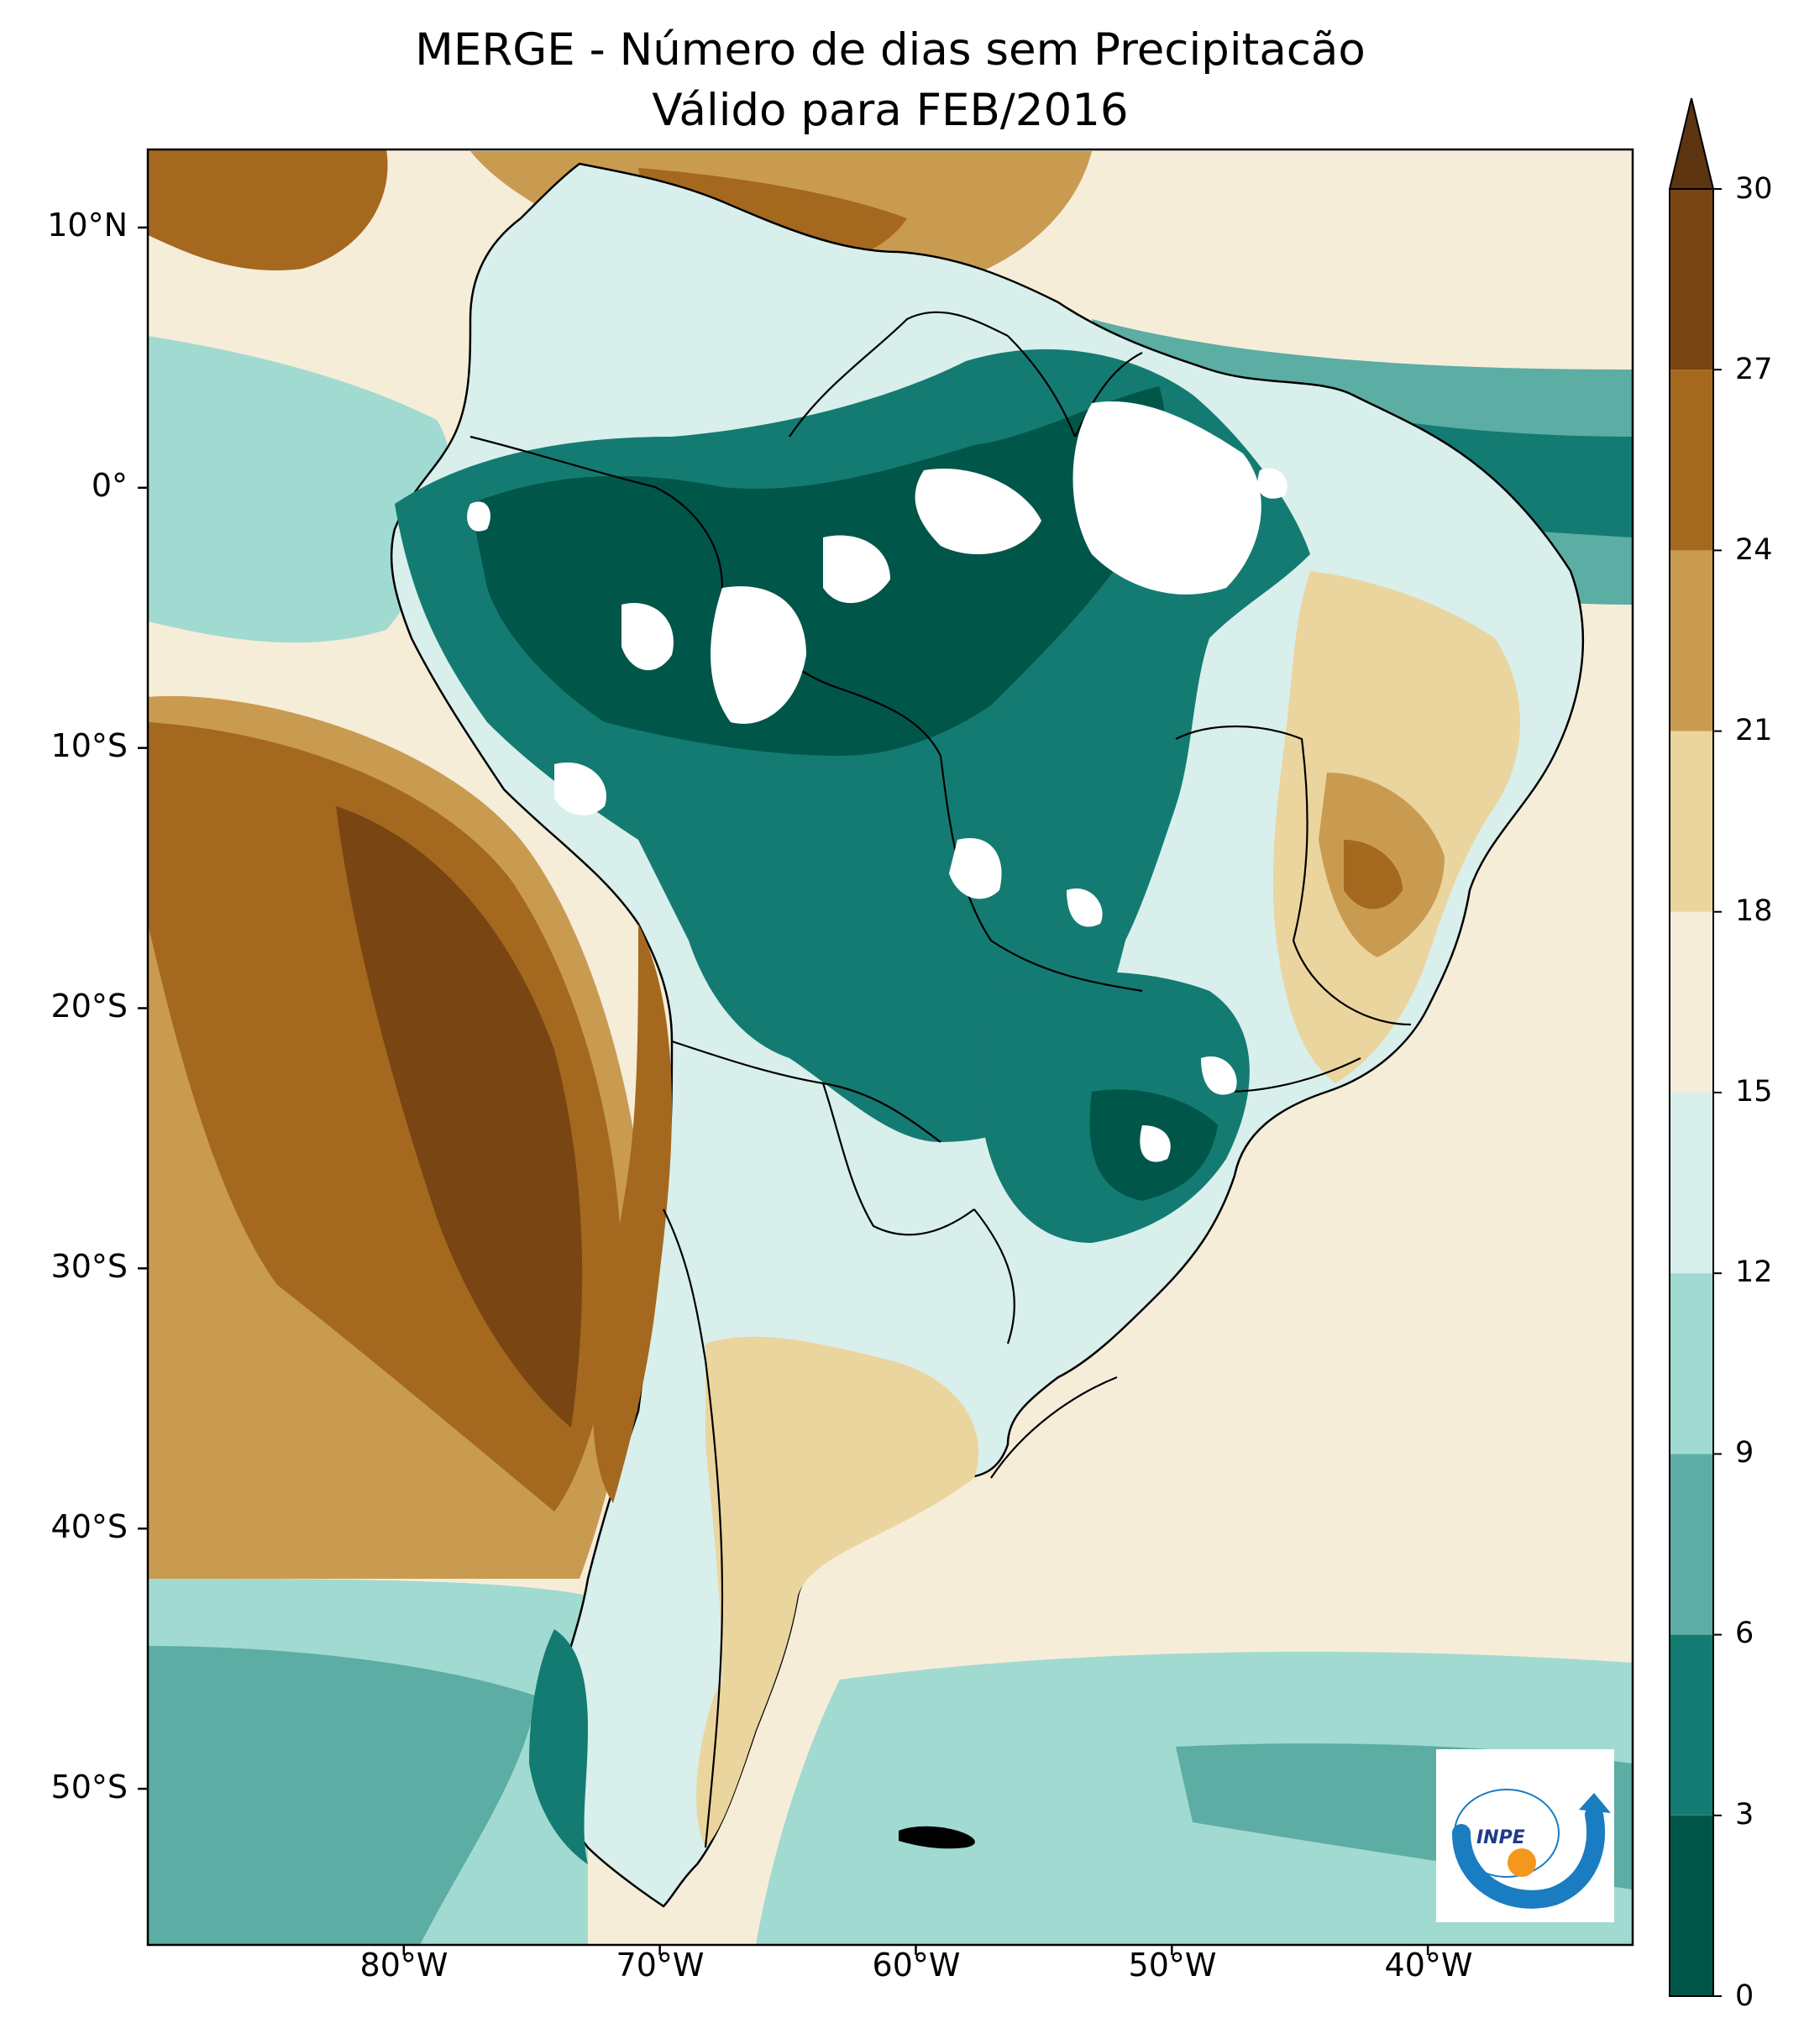  Describe the element at coordinates (632, 1213) in the screenshot. I see `andes-coast-dry-strip` at that location.